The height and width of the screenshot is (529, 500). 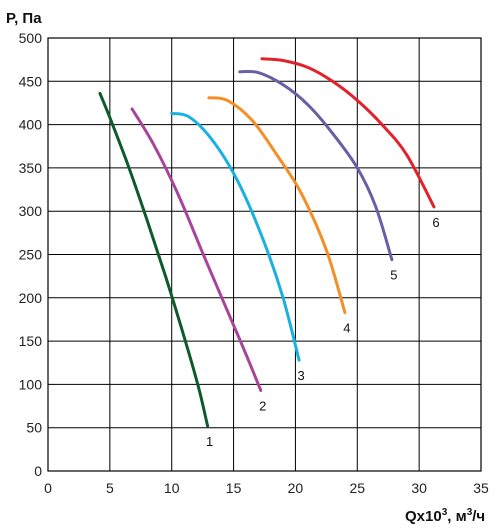 What do you see at coordinates (445, 512) in the screenshot?
I see `x-axis-title-sup: 3` at bounding box center [445, 512].